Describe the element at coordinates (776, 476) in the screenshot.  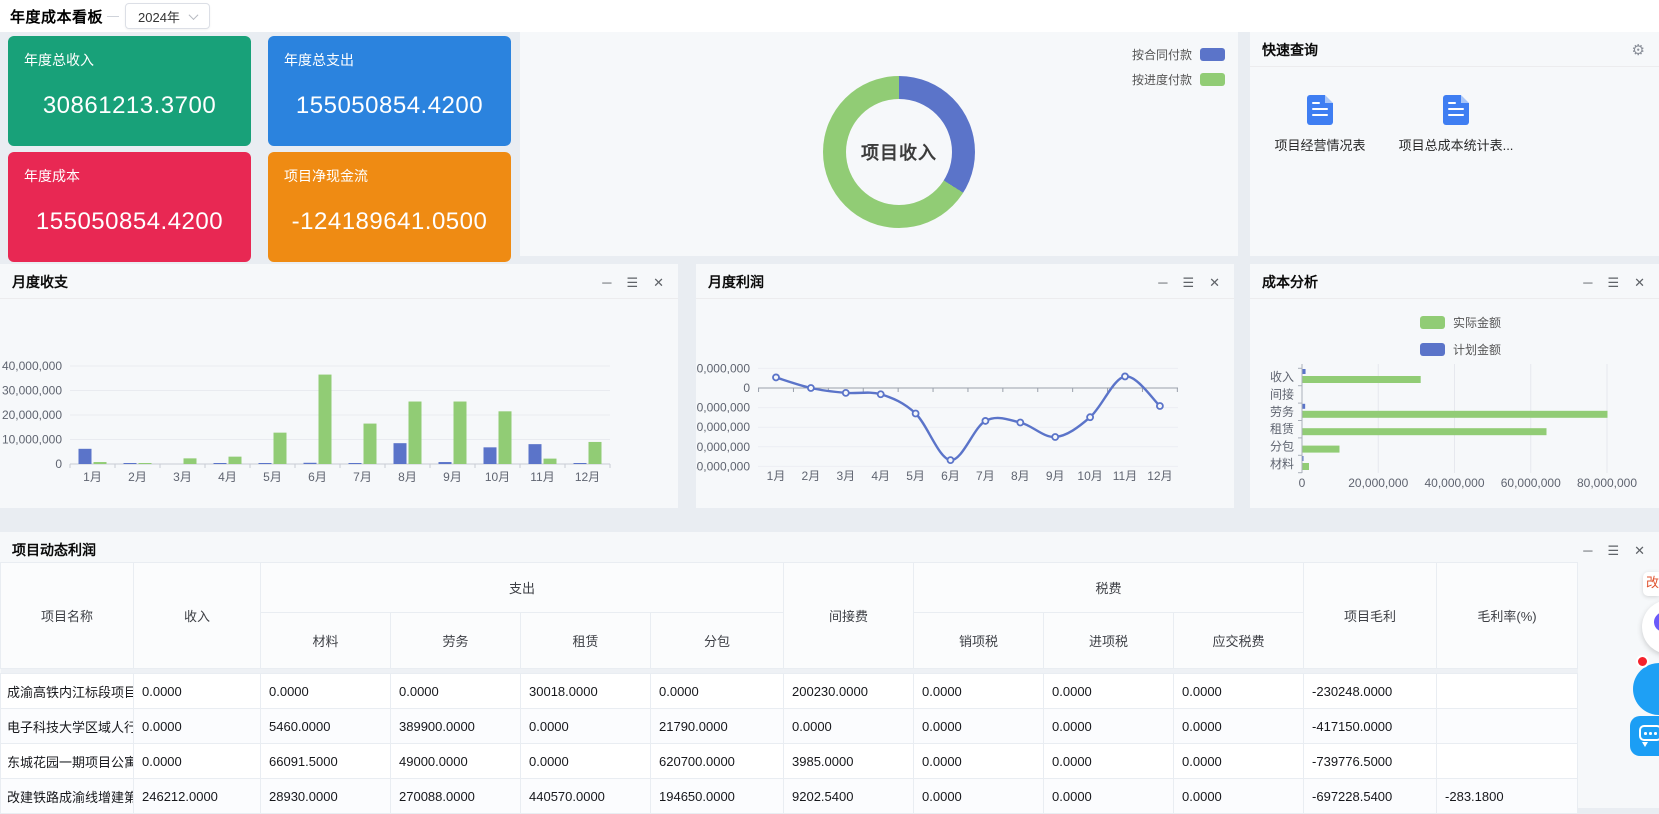
I see `svg-text: 1月` at that location.